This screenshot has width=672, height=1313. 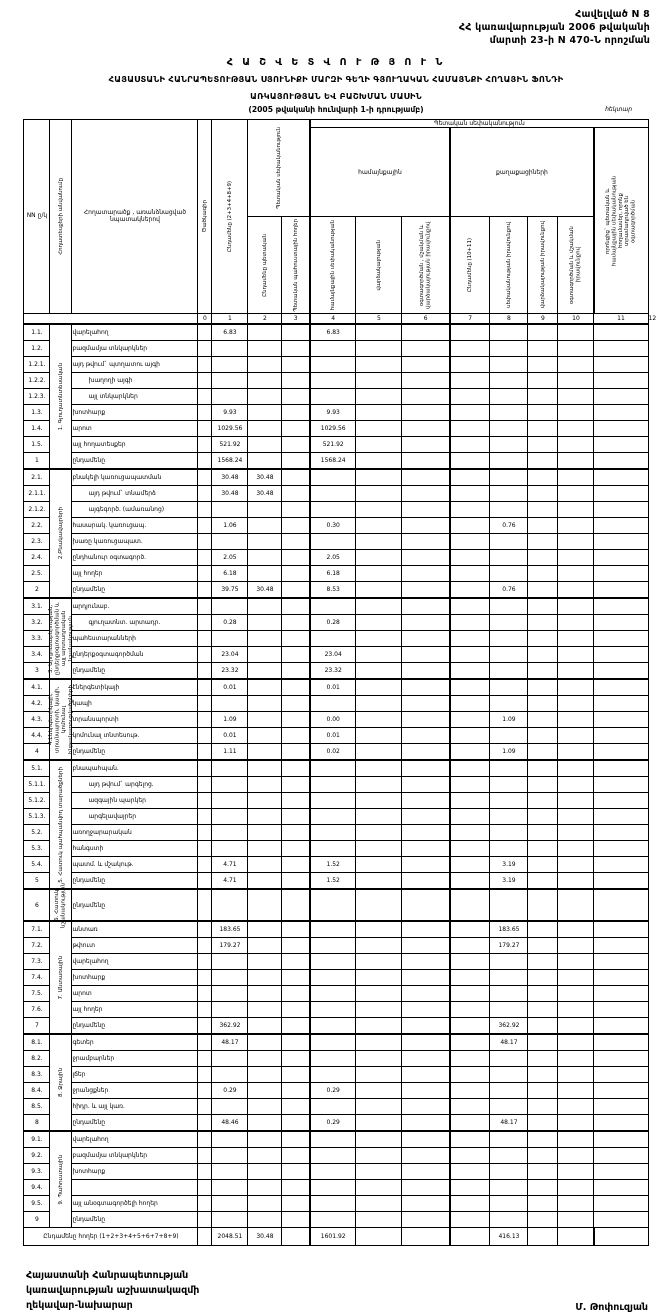 What do you see at coordinates (336, 800) in the screenshot?
I see `table-row: 5.1.2. ազգային պարկեր` at bounding box center [336, 800].